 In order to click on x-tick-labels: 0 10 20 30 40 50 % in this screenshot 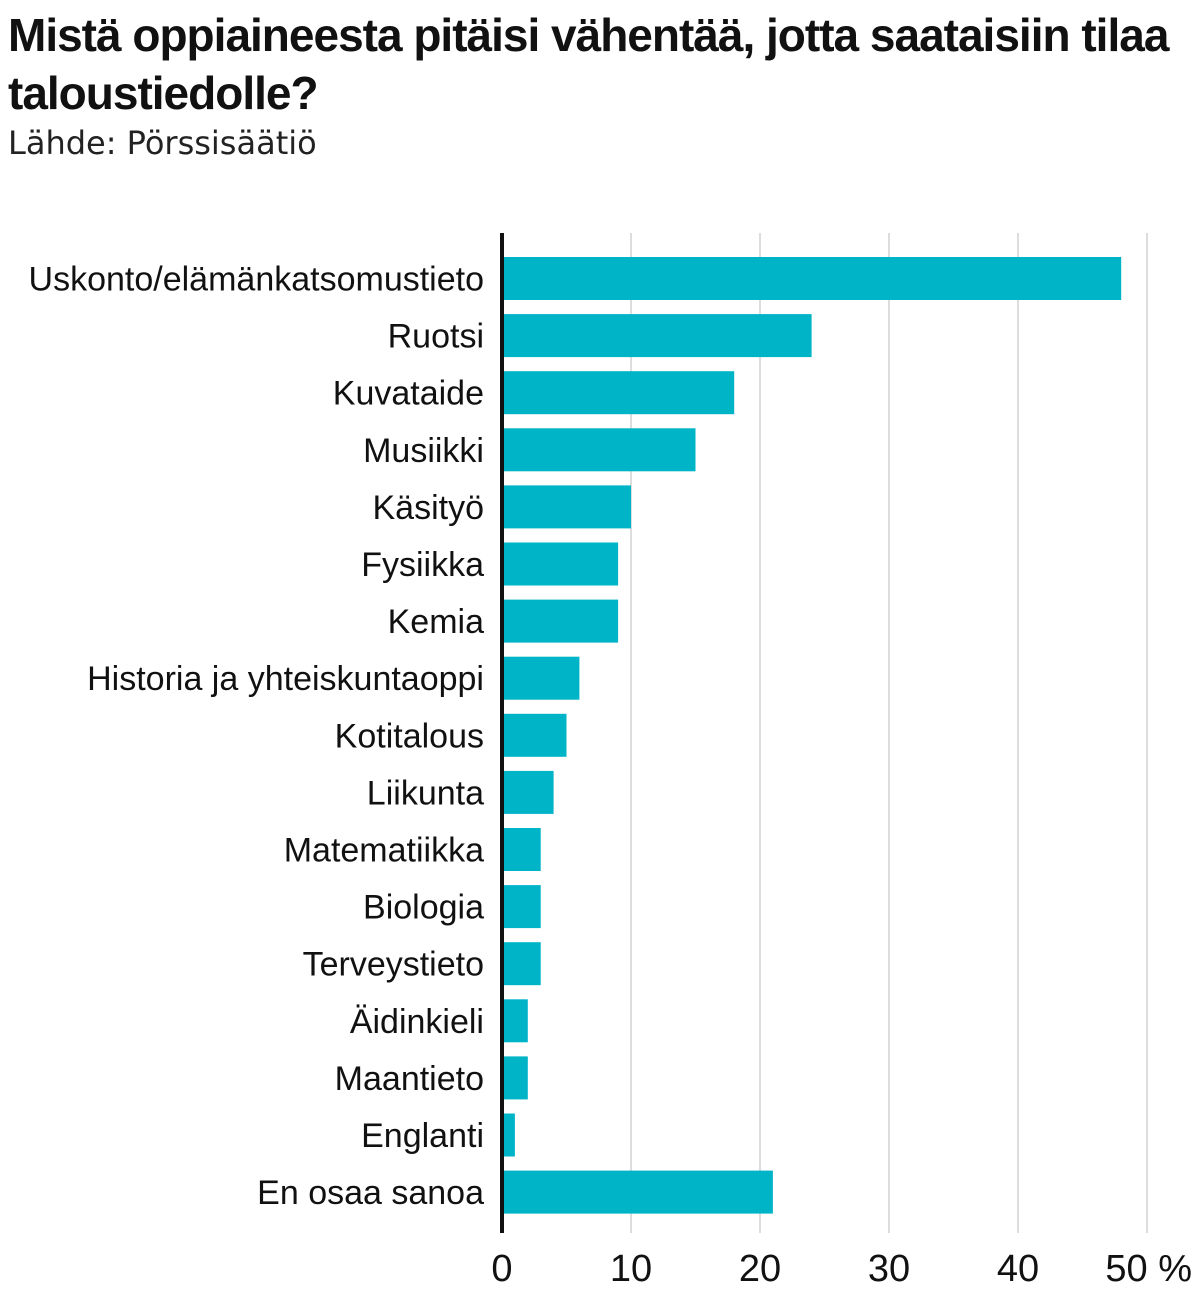, I will do `click(841, 1269)`.